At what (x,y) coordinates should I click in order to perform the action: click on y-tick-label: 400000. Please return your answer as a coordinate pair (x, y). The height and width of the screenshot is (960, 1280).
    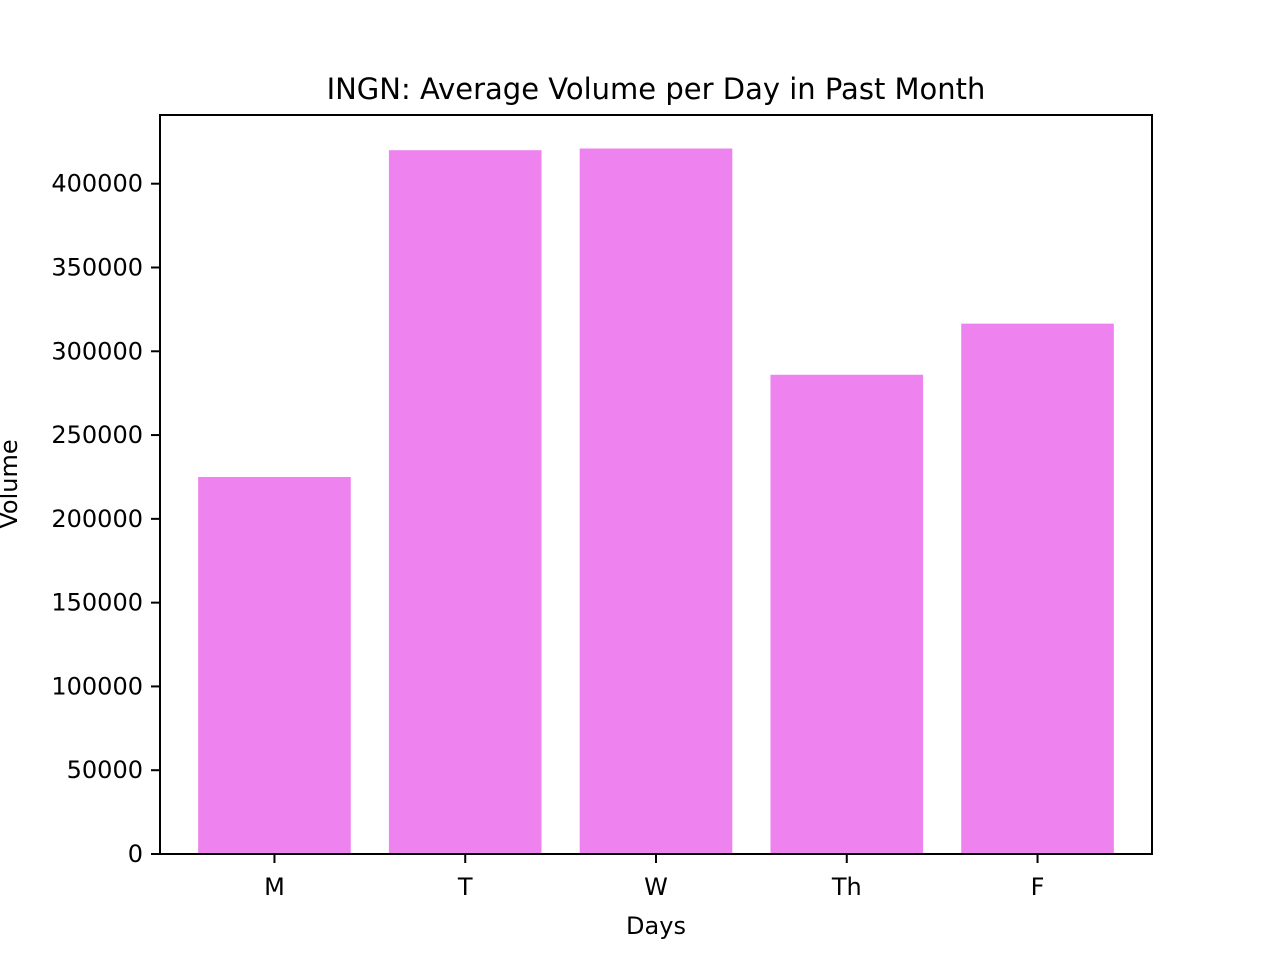
    Looking at the image, I should click on (97, 184).